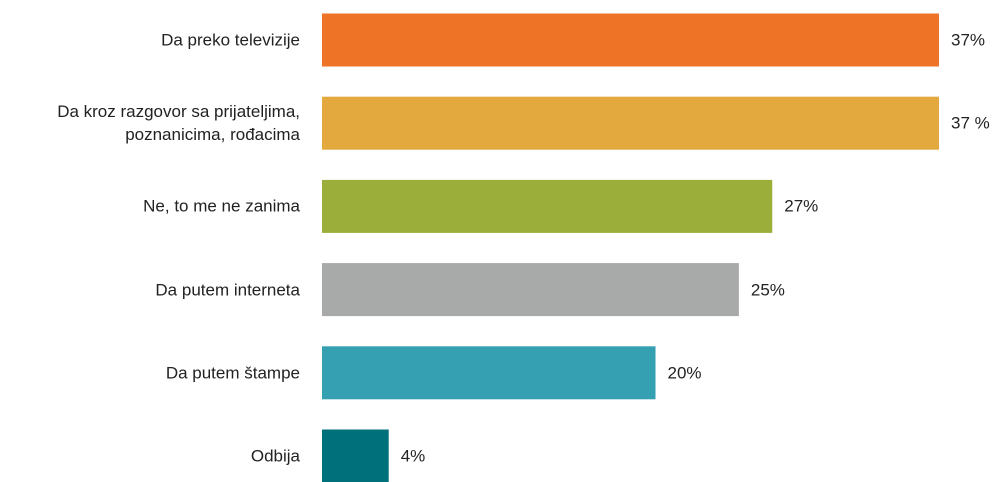 This screenshot has height=482, width=992. Describe the element at coordinates (801, 206) in the screenshot. I see `value-label: 27%` at that location.